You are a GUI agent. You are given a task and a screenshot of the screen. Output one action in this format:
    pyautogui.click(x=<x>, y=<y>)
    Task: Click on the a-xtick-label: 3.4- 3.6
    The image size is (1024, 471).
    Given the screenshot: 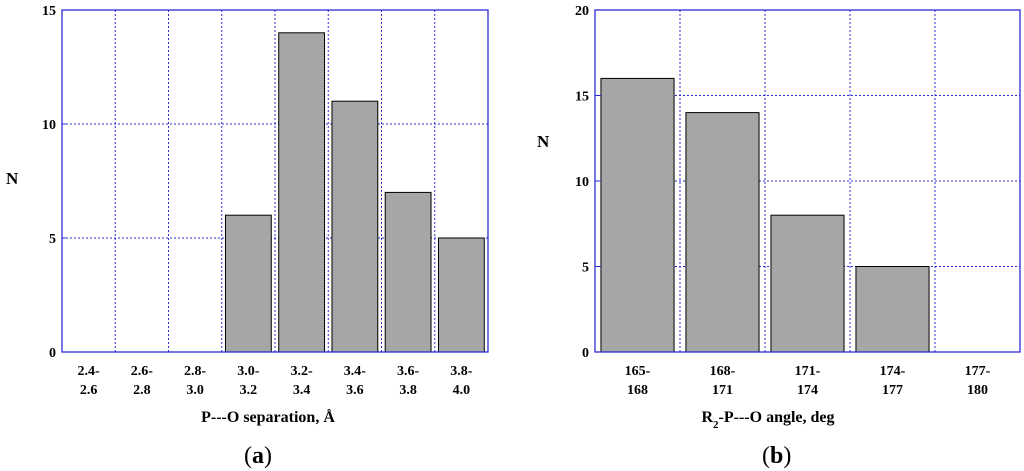 What is the action you would take?
    pyautogui.click(x=355, y=381)
    